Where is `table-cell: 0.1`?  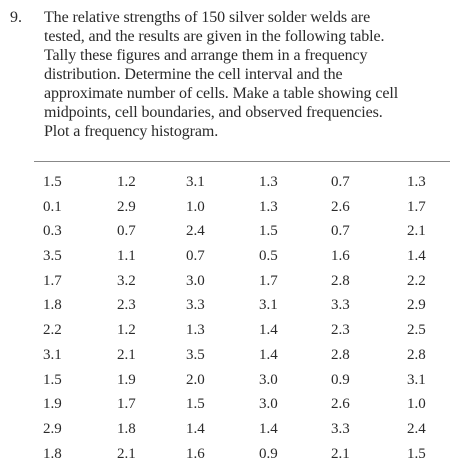
table-cell: 0.1 is located at coordinates (52, 206).